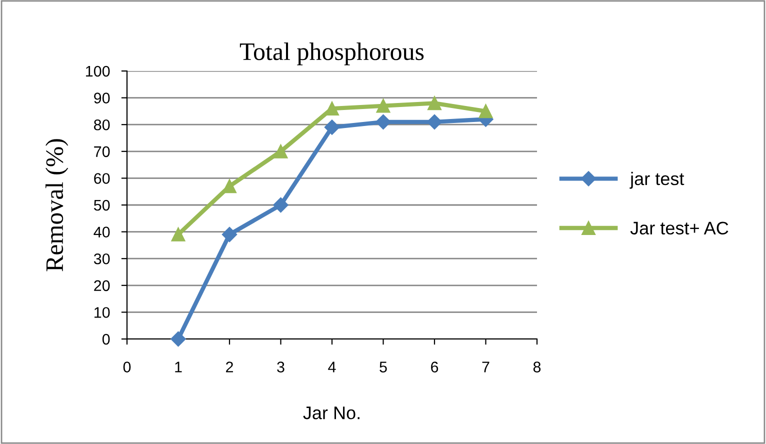  Describe the element at coordinates (102, 98) in the screenshot. I see `y-tick-label: 90` at that location.